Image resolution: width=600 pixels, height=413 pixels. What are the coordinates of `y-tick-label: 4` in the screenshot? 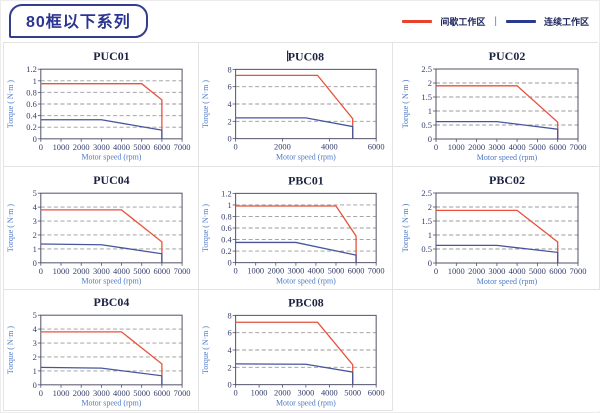 It's located at (35, 207).